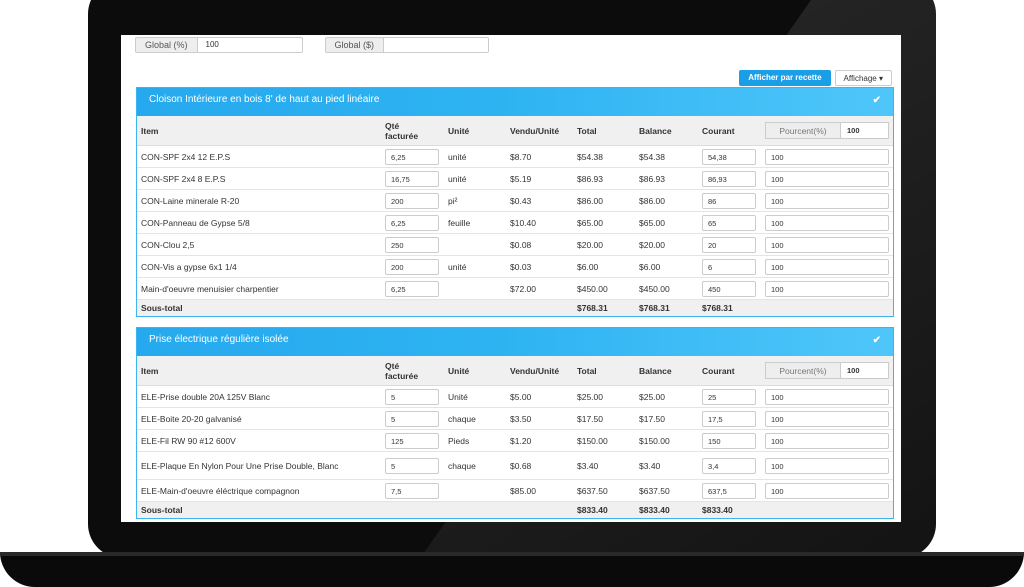  What do you see at coordinates (729, 266) in the screenshot?
I see `courant-input: 6` at bounding box center [729, 266].